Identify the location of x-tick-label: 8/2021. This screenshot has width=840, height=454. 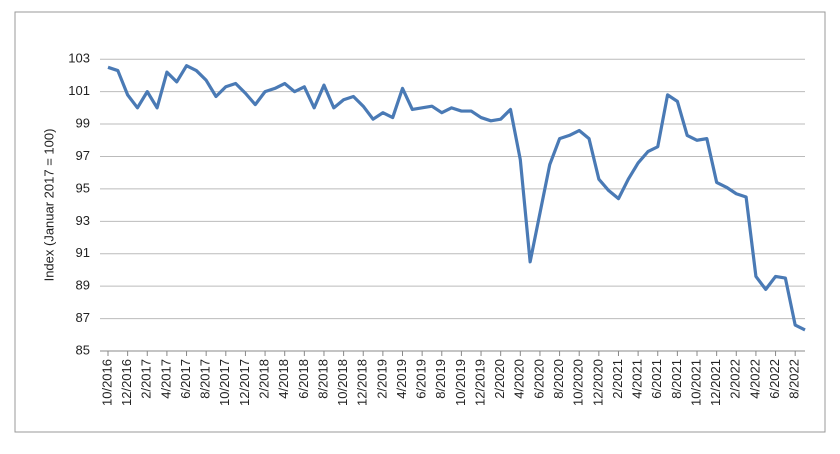
(676, 379).